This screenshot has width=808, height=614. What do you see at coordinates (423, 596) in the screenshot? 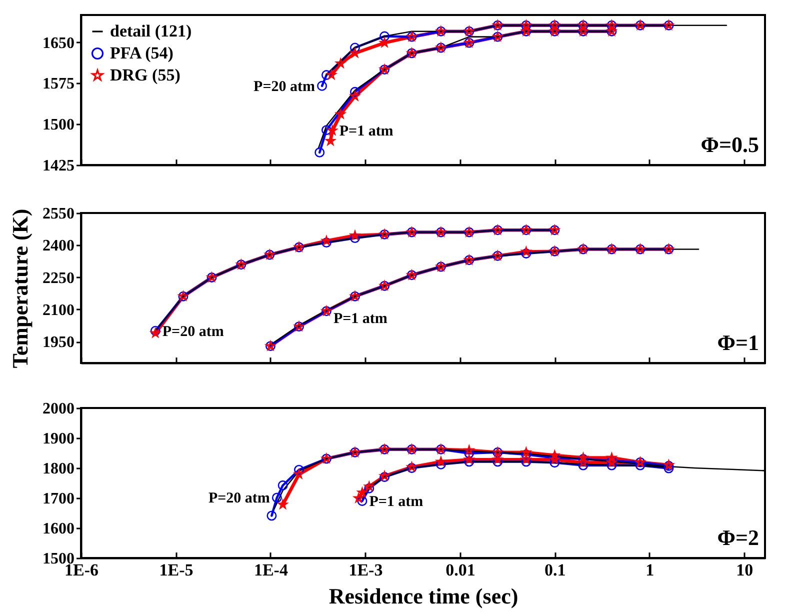
I see `x-axis-title: Residence time (sec)` at bounding box center [423, 596].